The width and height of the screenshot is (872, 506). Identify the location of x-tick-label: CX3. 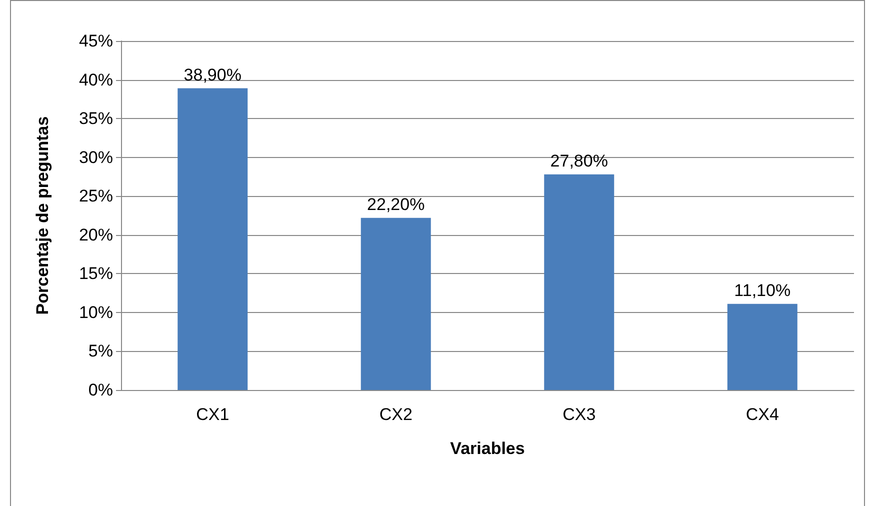
(579, 414).